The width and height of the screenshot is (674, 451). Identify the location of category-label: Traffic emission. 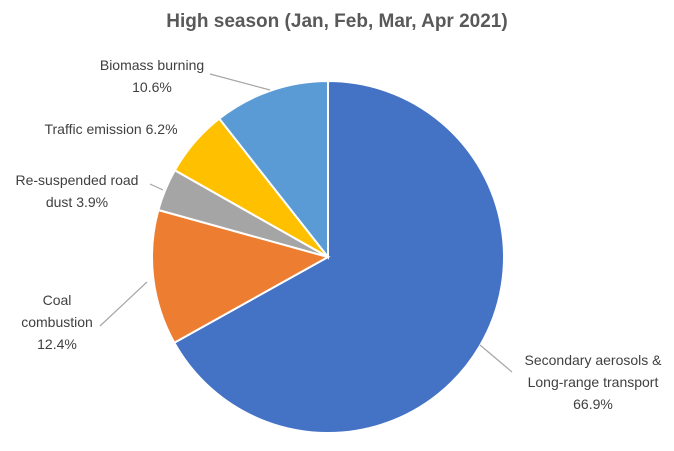
(93, 129).